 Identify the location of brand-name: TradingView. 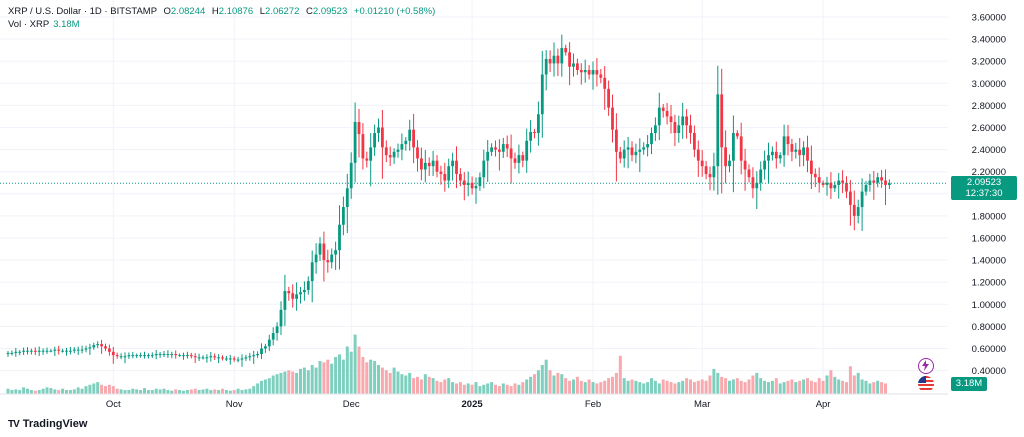
(55, 424).